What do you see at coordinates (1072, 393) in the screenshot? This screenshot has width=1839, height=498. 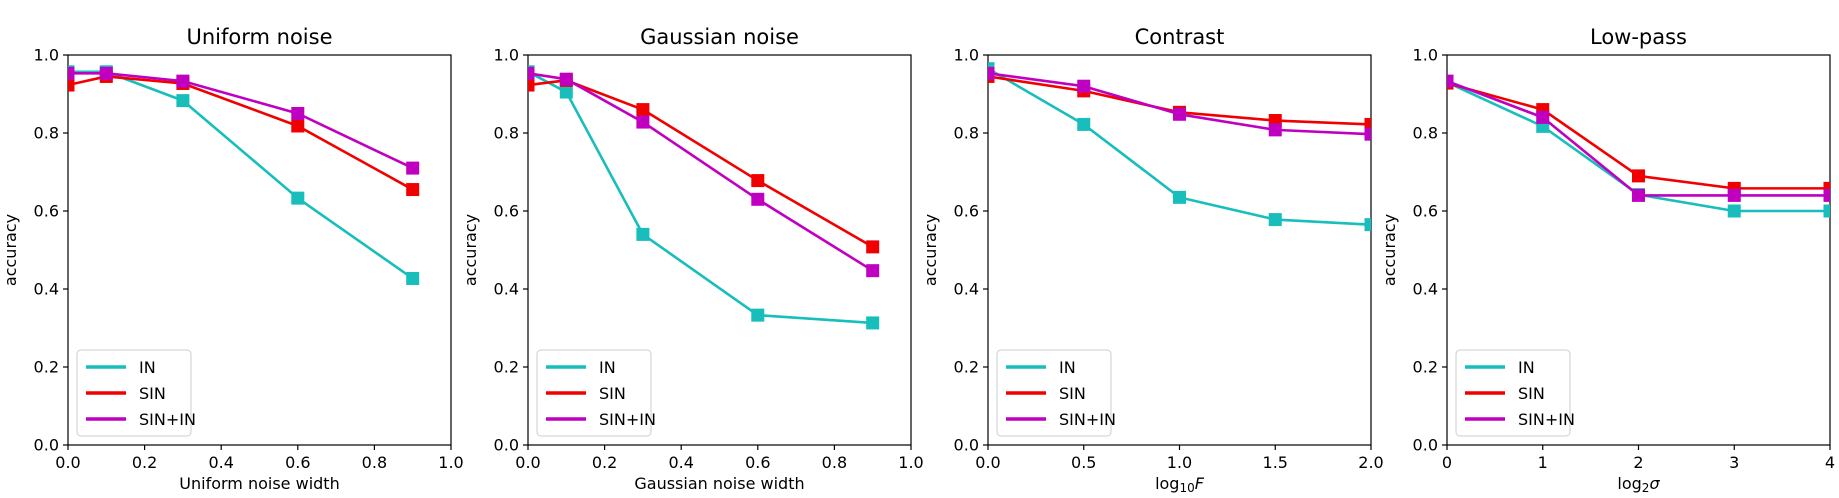 I see `legend-label: SIN` at bounding box center [1072, 393].